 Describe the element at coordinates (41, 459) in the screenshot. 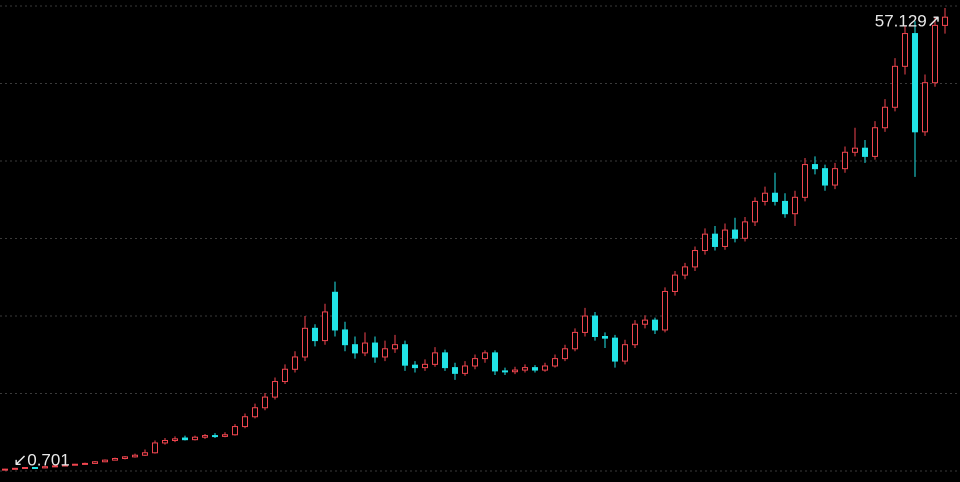

I see `low-label: ↙0.701` at that location.